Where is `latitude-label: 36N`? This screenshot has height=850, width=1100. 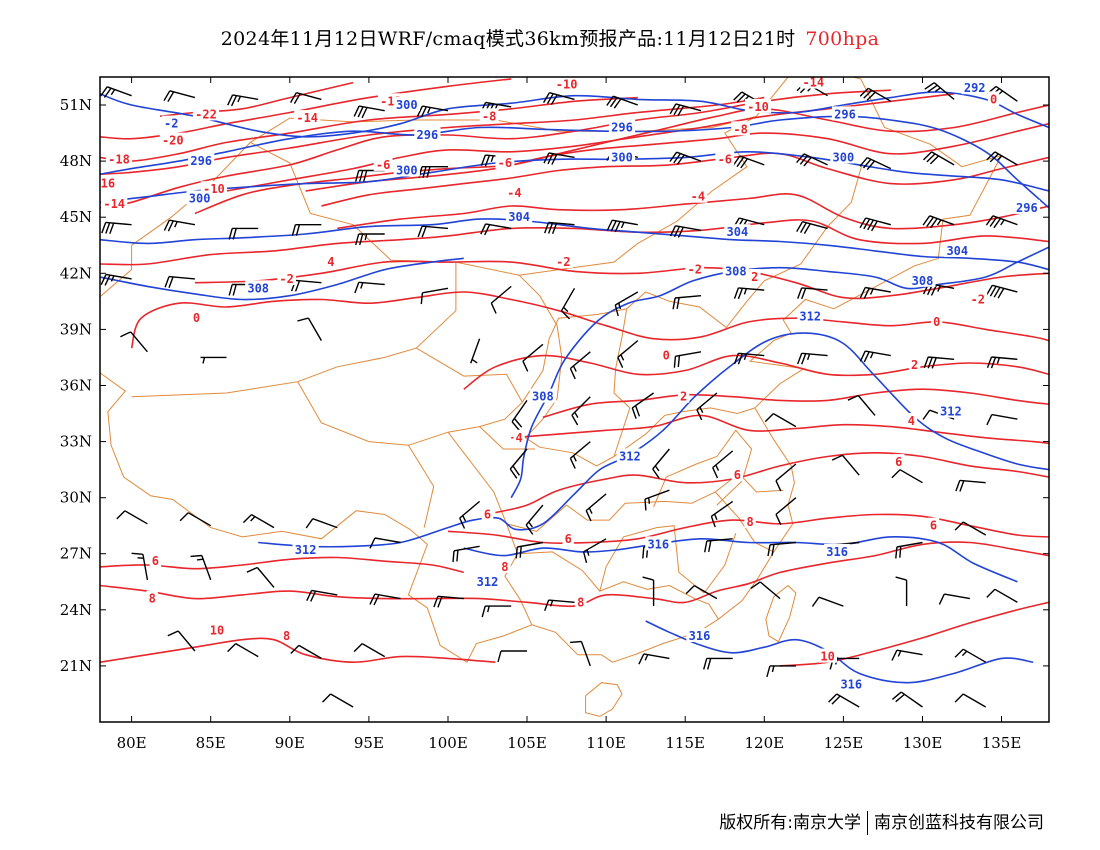 latitude-label: 36N is located at coordinates (76, 386).